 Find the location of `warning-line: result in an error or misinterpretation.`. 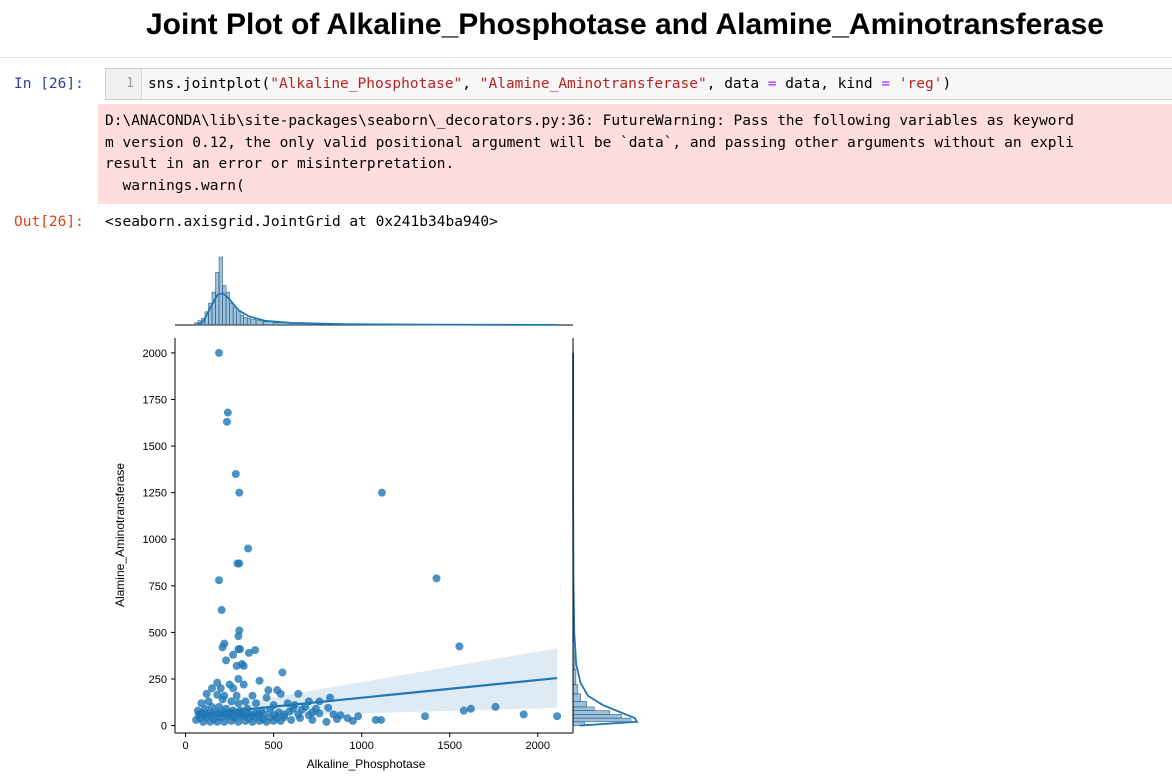

warning-line: result in an error or misinterpretation. is located at coordinates (280, 164).